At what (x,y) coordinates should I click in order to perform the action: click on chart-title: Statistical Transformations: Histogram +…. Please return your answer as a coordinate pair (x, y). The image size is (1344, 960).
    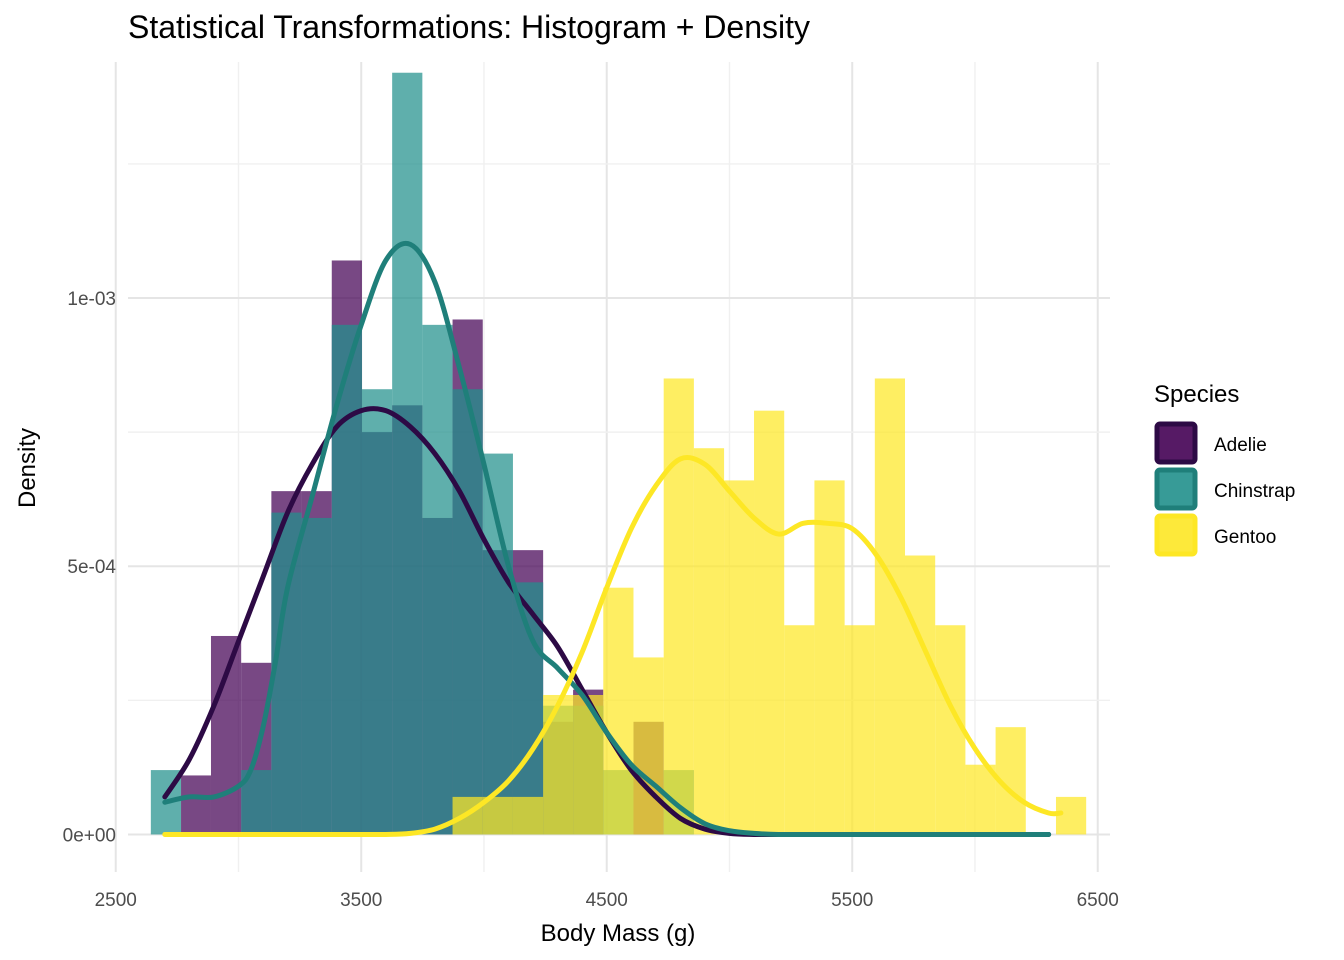
    Looking at the image, I should click on (469, 27).